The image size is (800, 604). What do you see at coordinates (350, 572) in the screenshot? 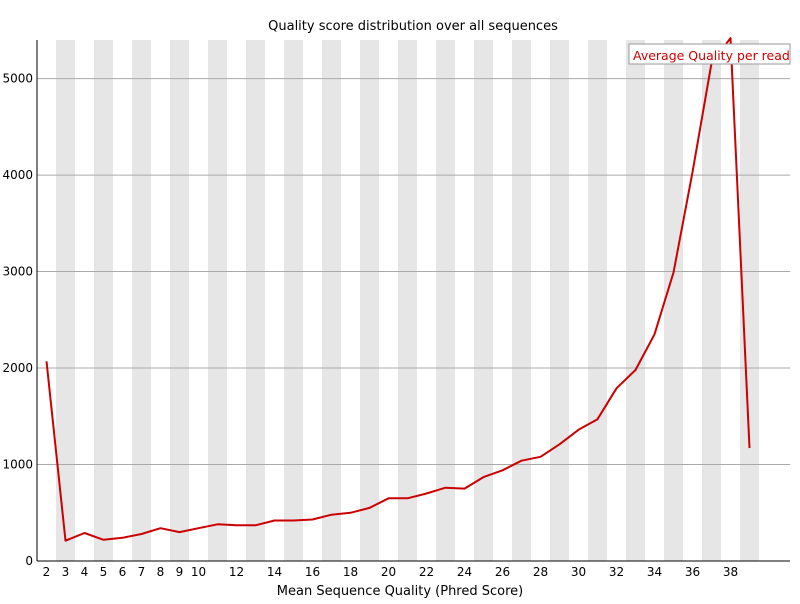
I see `x-tick-label: 18` at bounding box center [350, 572].